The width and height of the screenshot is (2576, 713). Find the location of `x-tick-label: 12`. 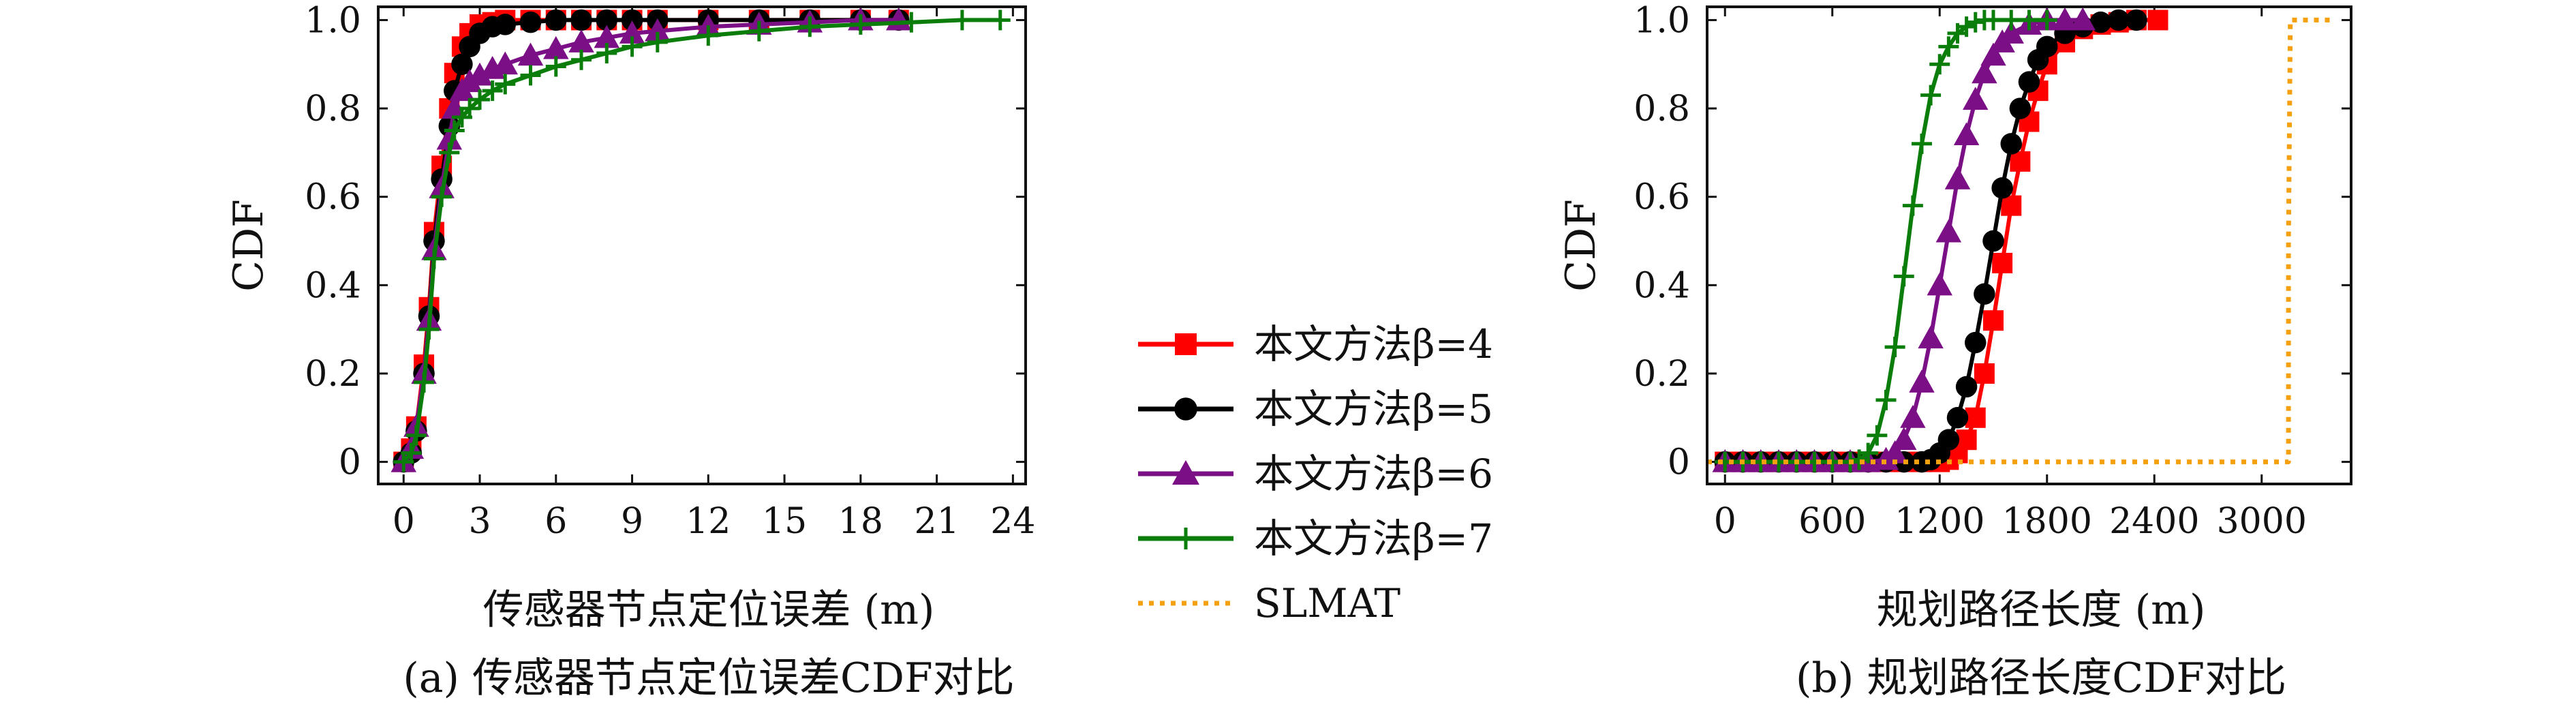

x-tick-label: 12 is located at coordinates (708, 521).